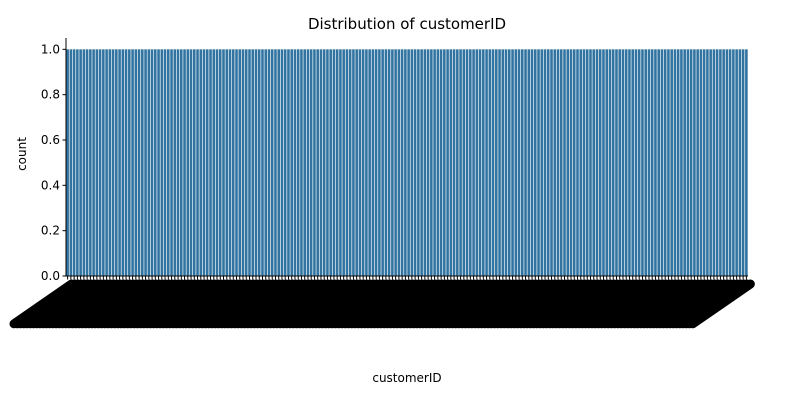  Describe the element at coordinates (53, 162) in the screenshot. I see `y-ticks-group: 0.0 0.2 0.4 0.6 0.8 1.0` at that location.